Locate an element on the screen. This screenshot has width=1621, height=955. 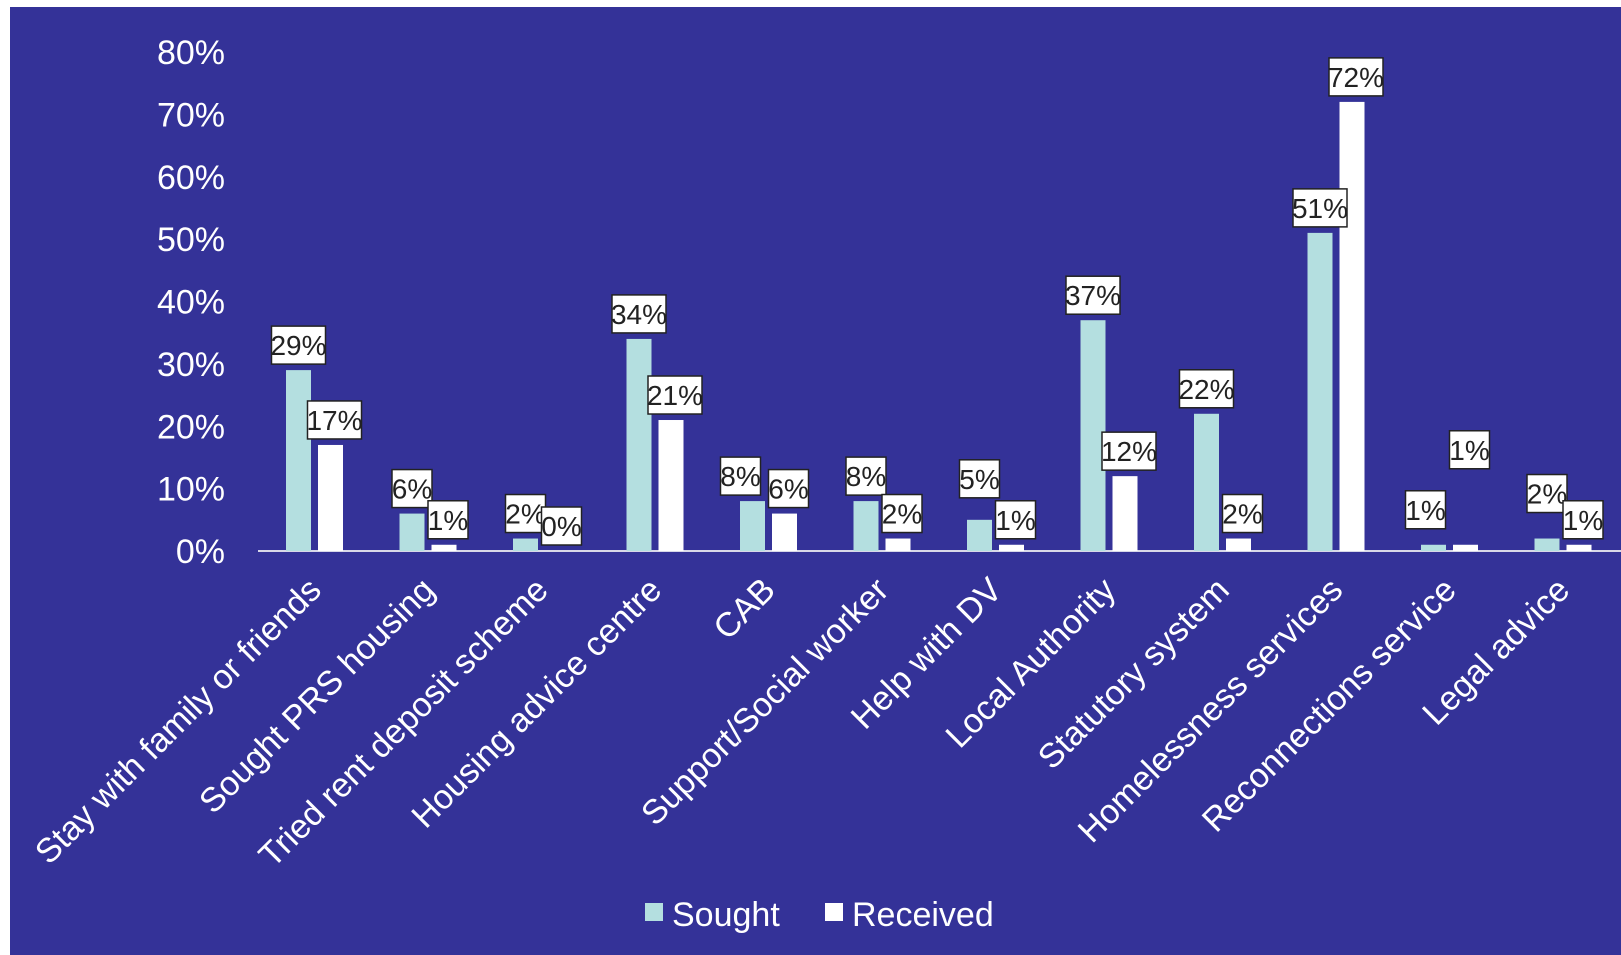
y-tick-label: 70% is located at coordinates (191, 115).